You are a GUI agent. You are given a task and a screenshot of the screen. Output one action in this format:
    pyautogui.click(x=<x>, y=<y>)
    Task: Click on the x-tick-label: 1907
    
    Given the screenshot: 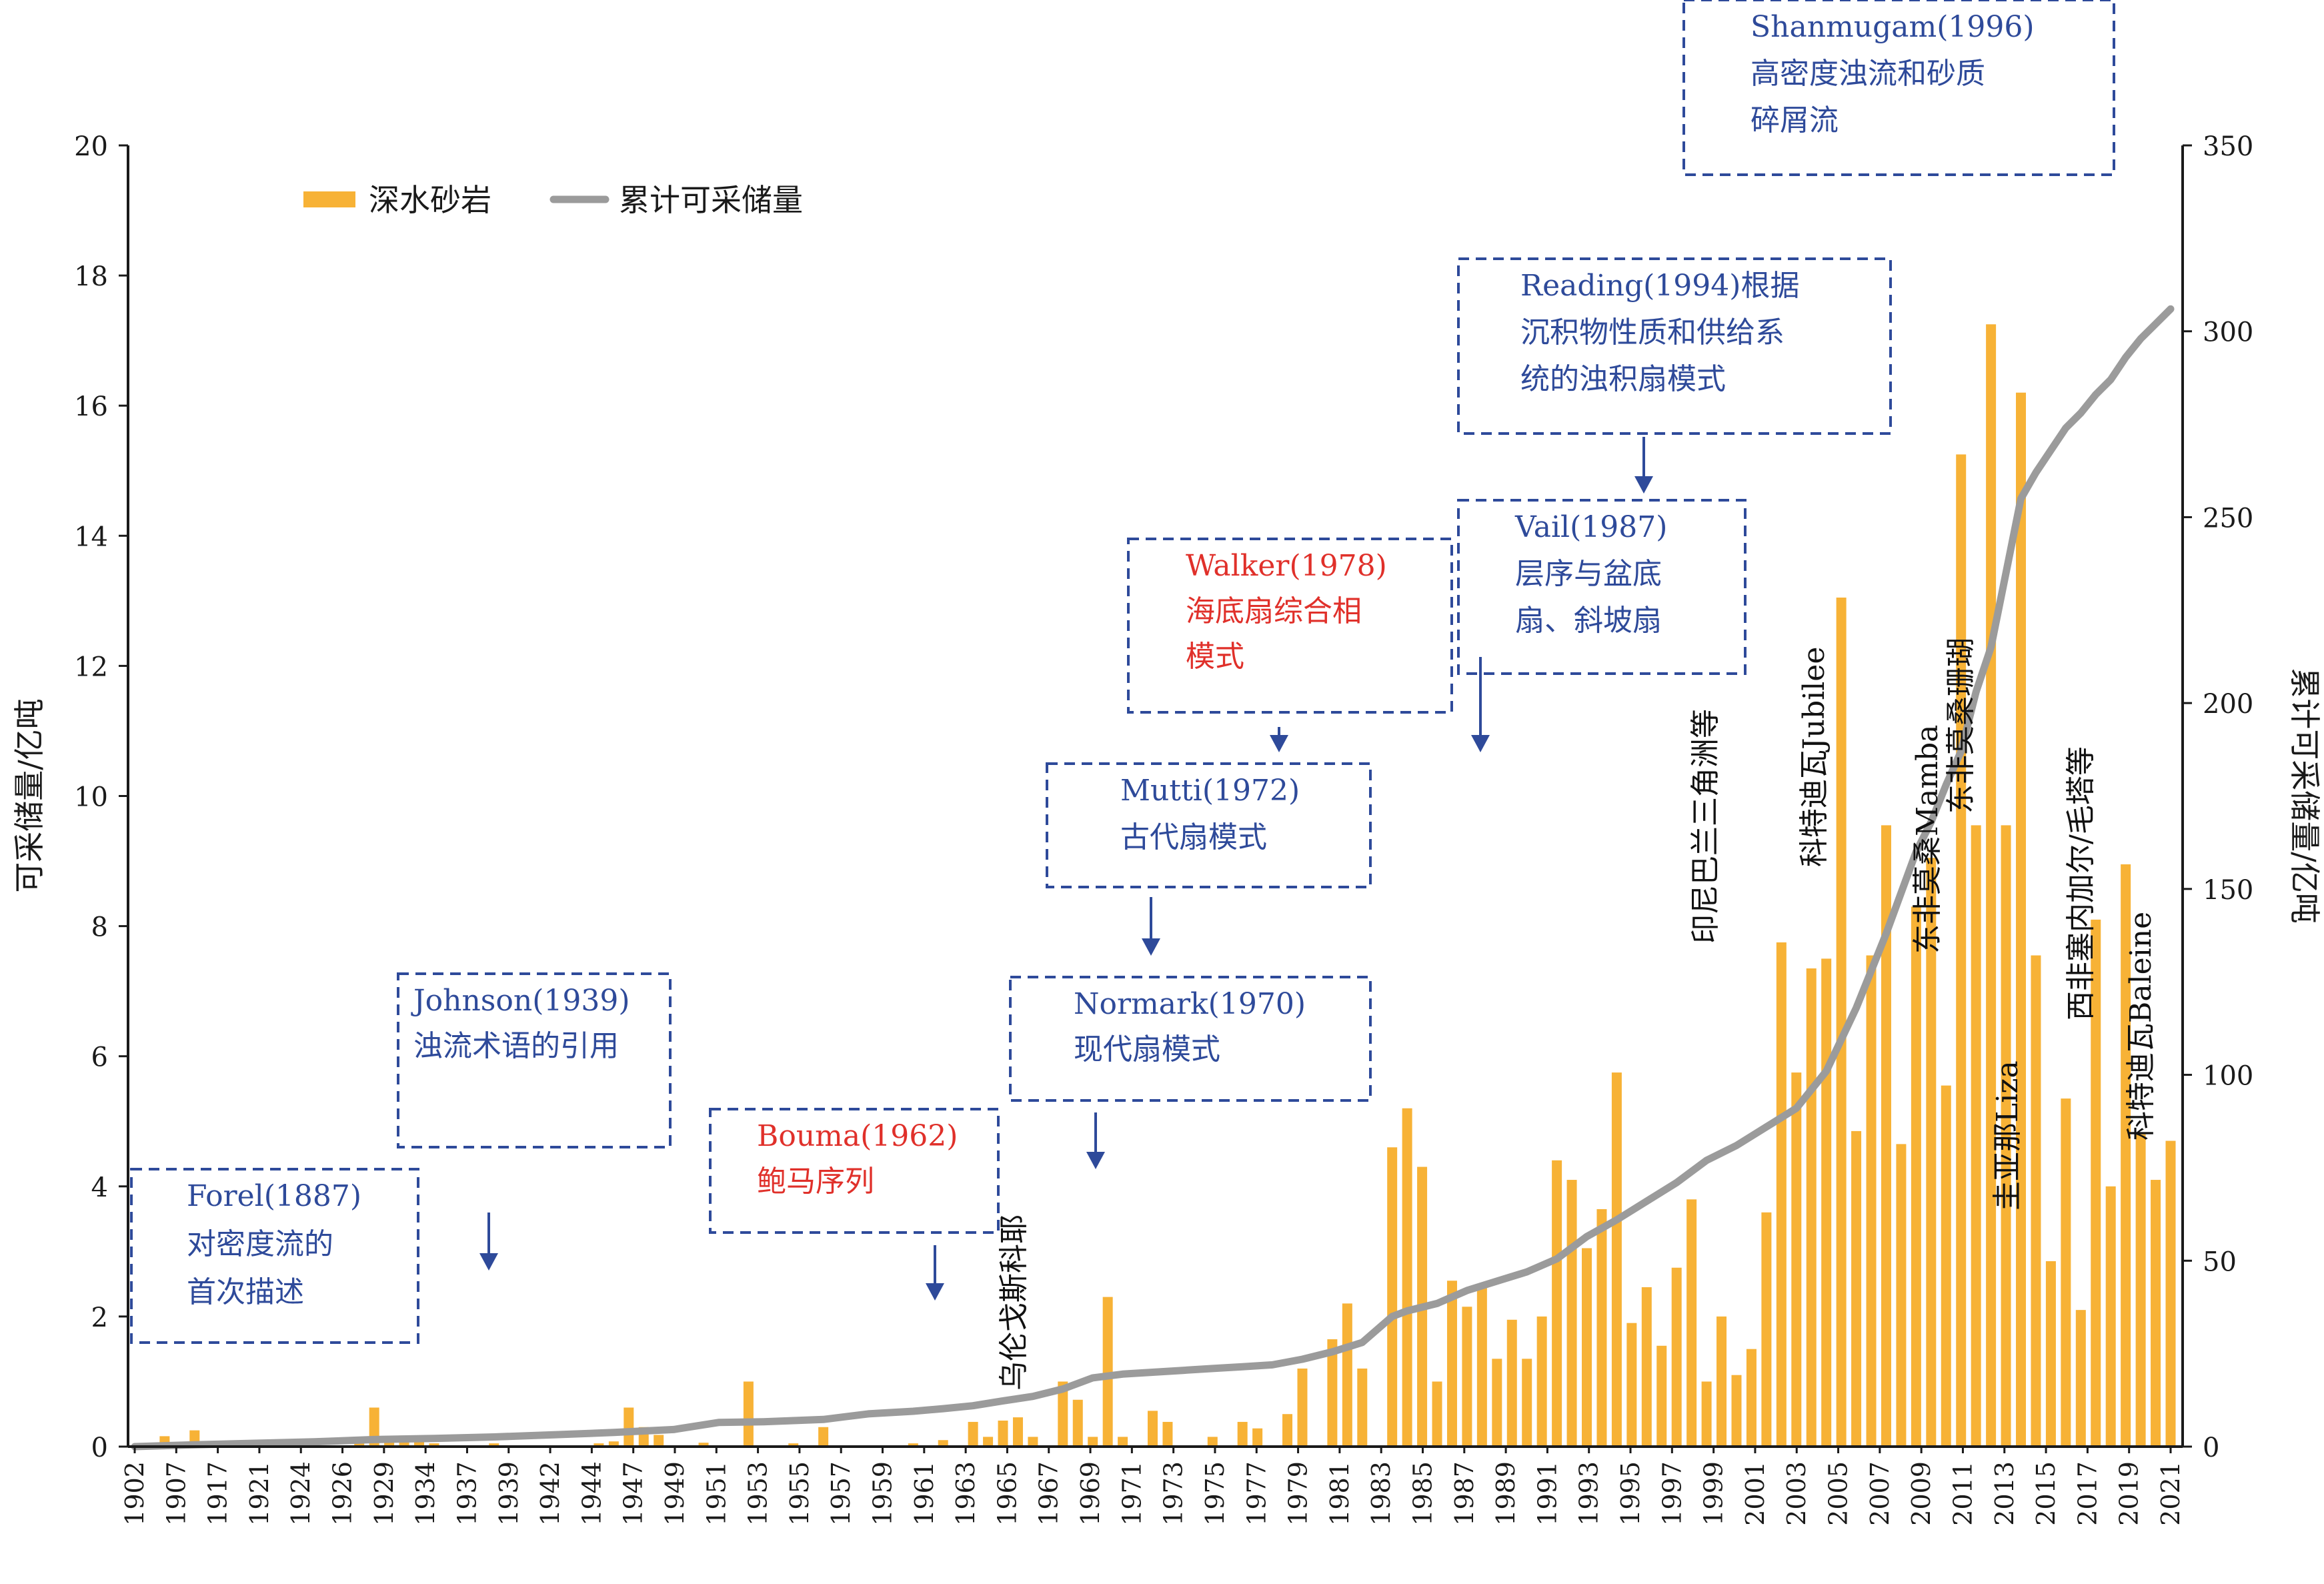 What is the action you would take?
    pyautogui.click(x=176, y=1493)
    